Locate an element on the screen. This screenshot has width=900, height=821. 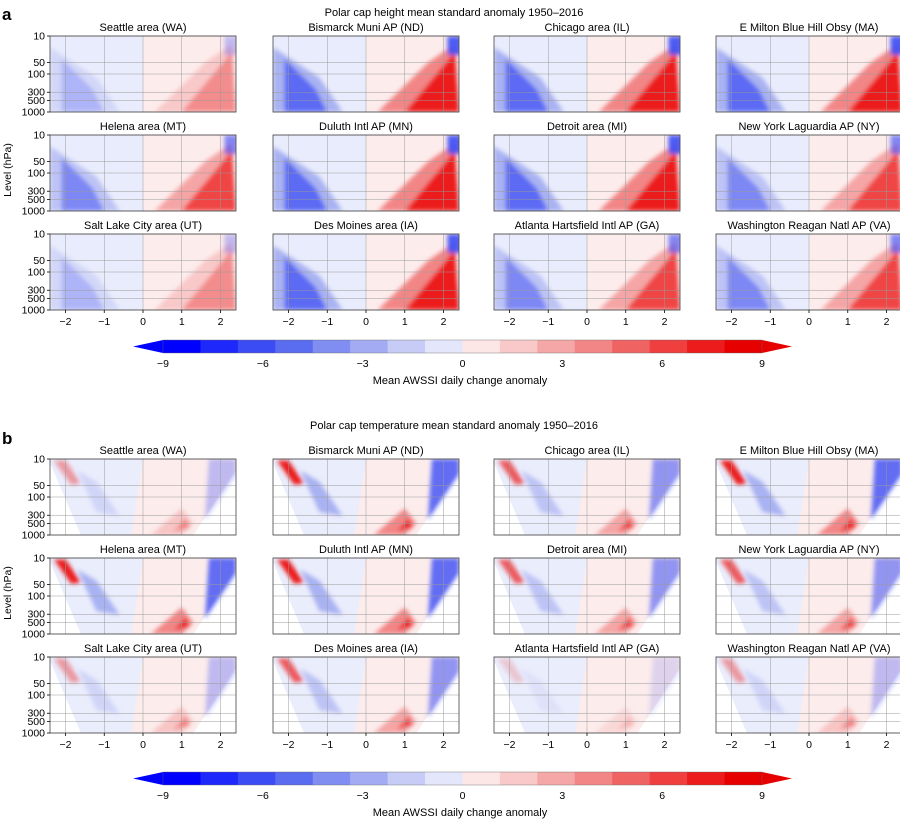
station-title: Atlanta Hartsfield Intl AP (GA) is located at coordinates (587, 649).